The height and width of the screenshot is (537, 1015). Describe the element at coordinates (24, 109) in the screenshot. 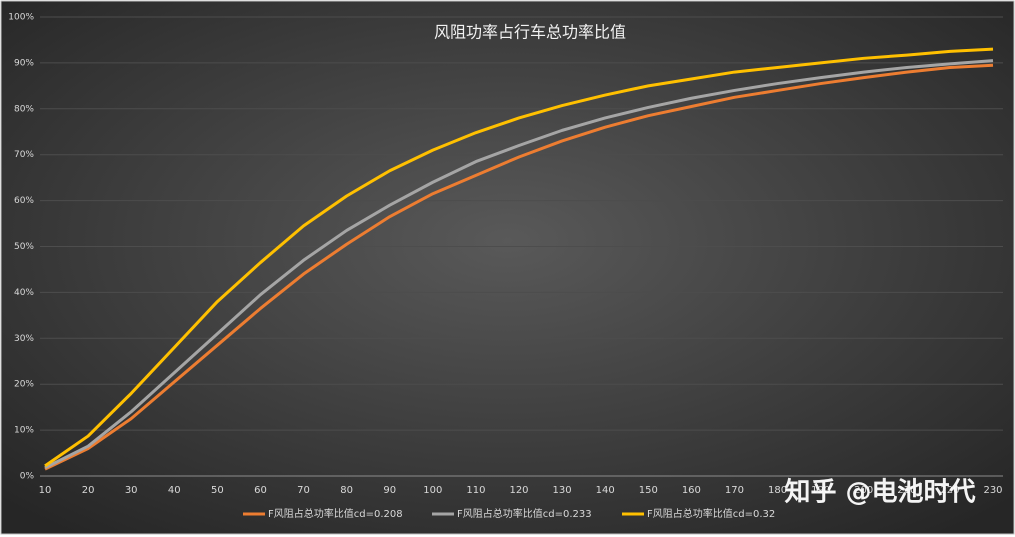

I see `y-tick-label: 80%` at that location.